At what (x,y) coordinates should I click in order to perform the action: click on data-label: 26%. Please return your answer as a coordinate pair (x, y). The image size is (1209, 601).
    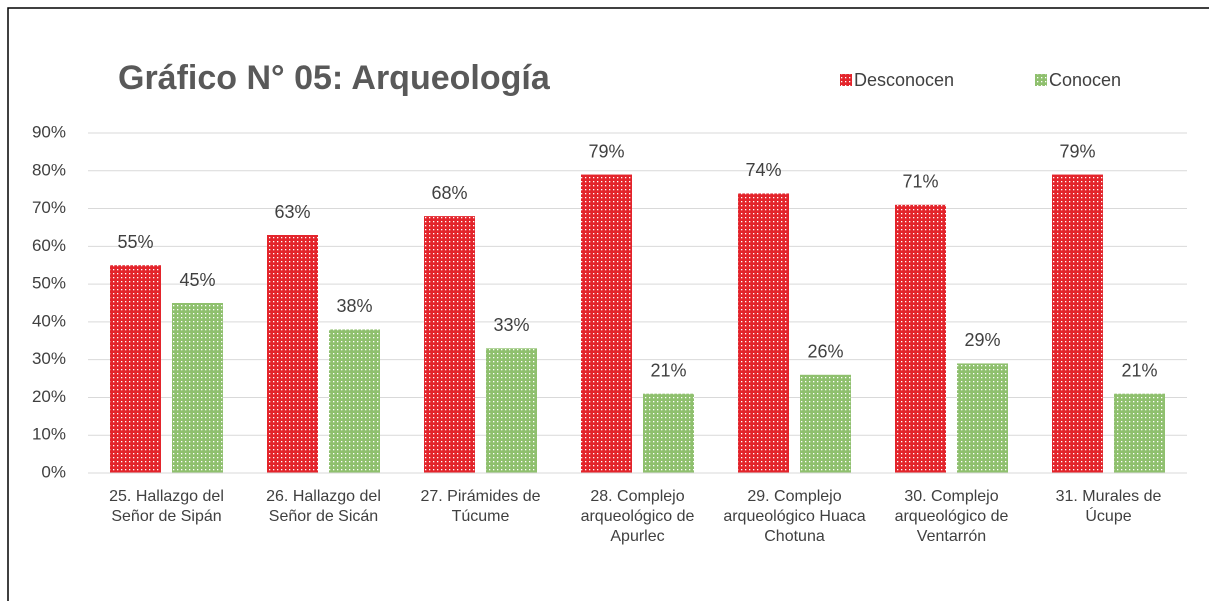
    Looking at the image, I should click on (825, 352).